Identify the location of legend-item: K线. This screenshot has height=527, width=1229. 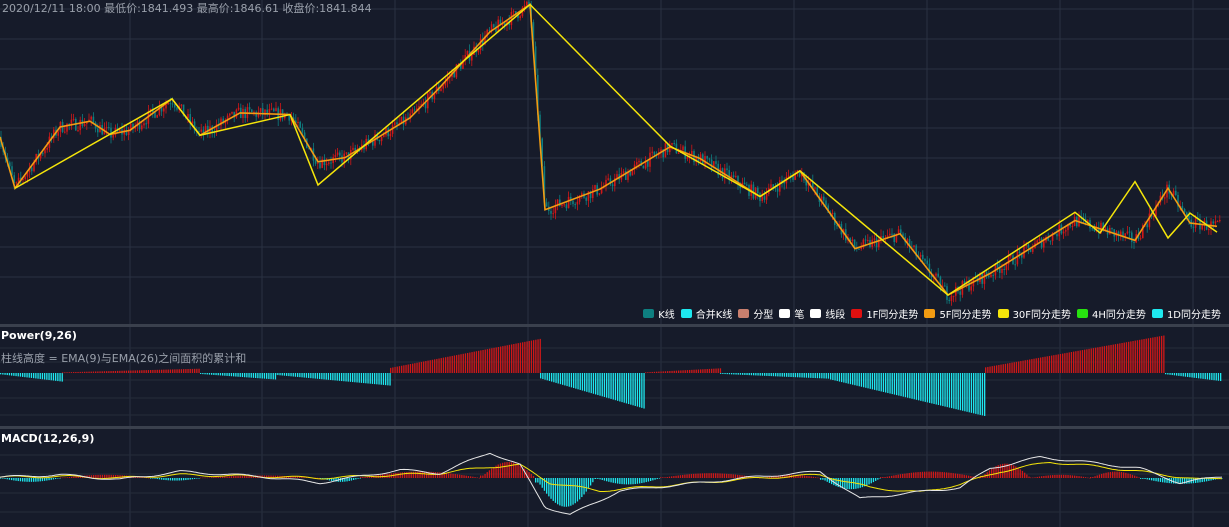
(659, 313).